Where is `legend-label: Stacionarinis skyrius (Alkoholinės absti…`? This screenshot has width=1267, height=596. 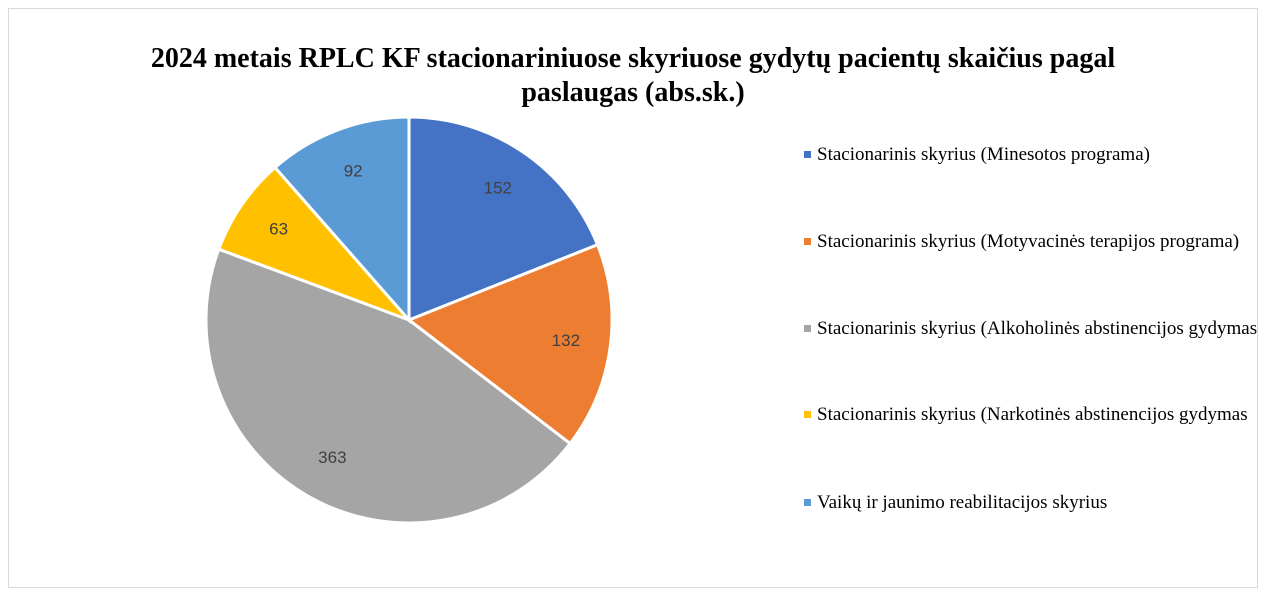
legend-label: Stacionarinis skyrius (Alkoholinės absti… is located at coordinates (1037, 328).